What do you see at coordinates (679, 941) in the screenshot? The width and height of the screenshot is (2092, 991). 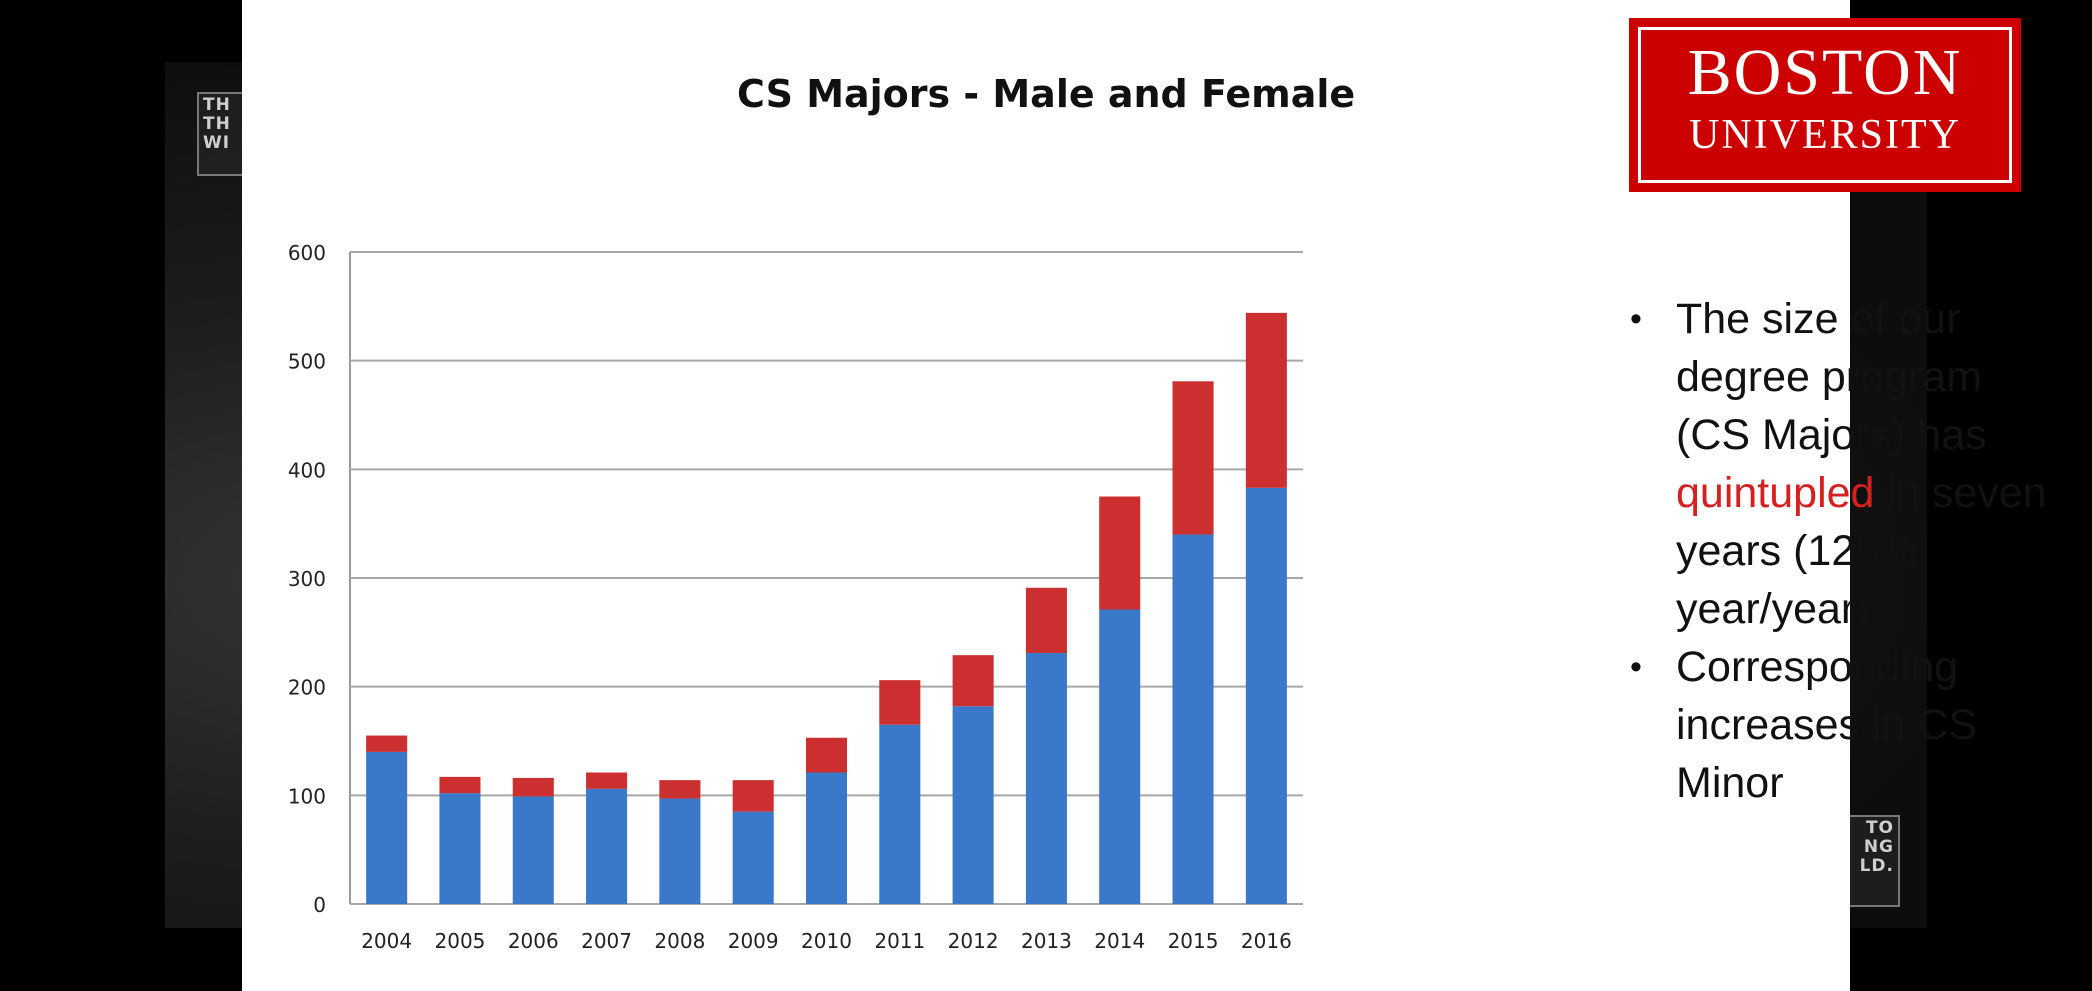 I see `x-tick-label: 2008` at bounding box center [679, 941].